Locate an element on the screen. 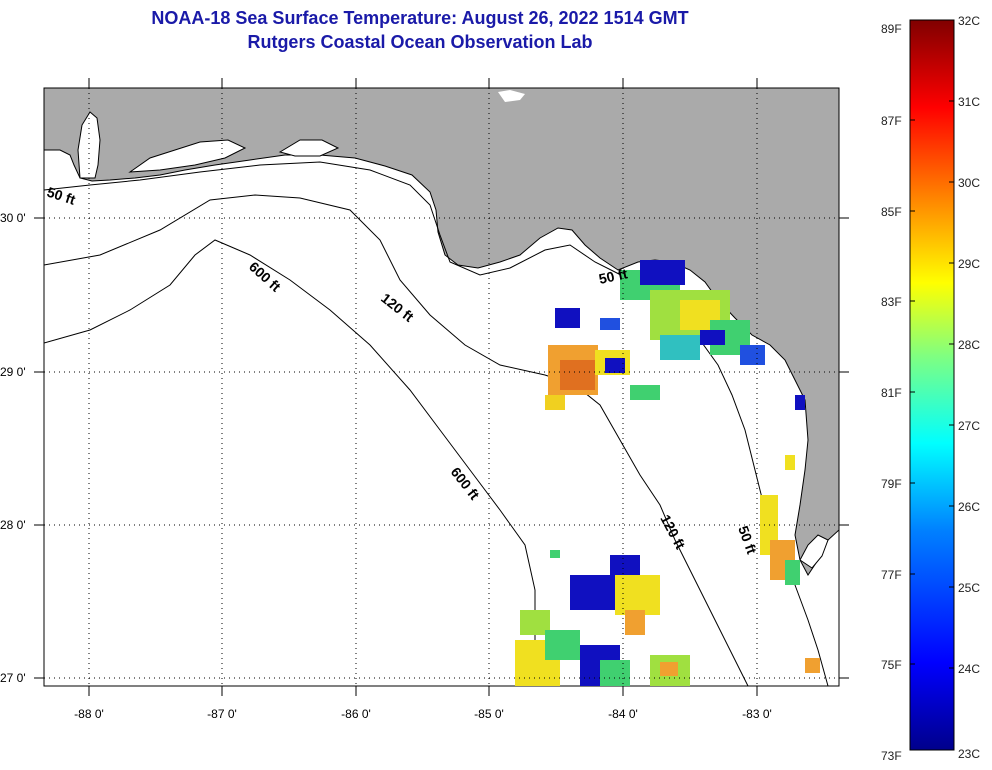  sst-patch-offshore-warm is located at coordinates (602, 359).